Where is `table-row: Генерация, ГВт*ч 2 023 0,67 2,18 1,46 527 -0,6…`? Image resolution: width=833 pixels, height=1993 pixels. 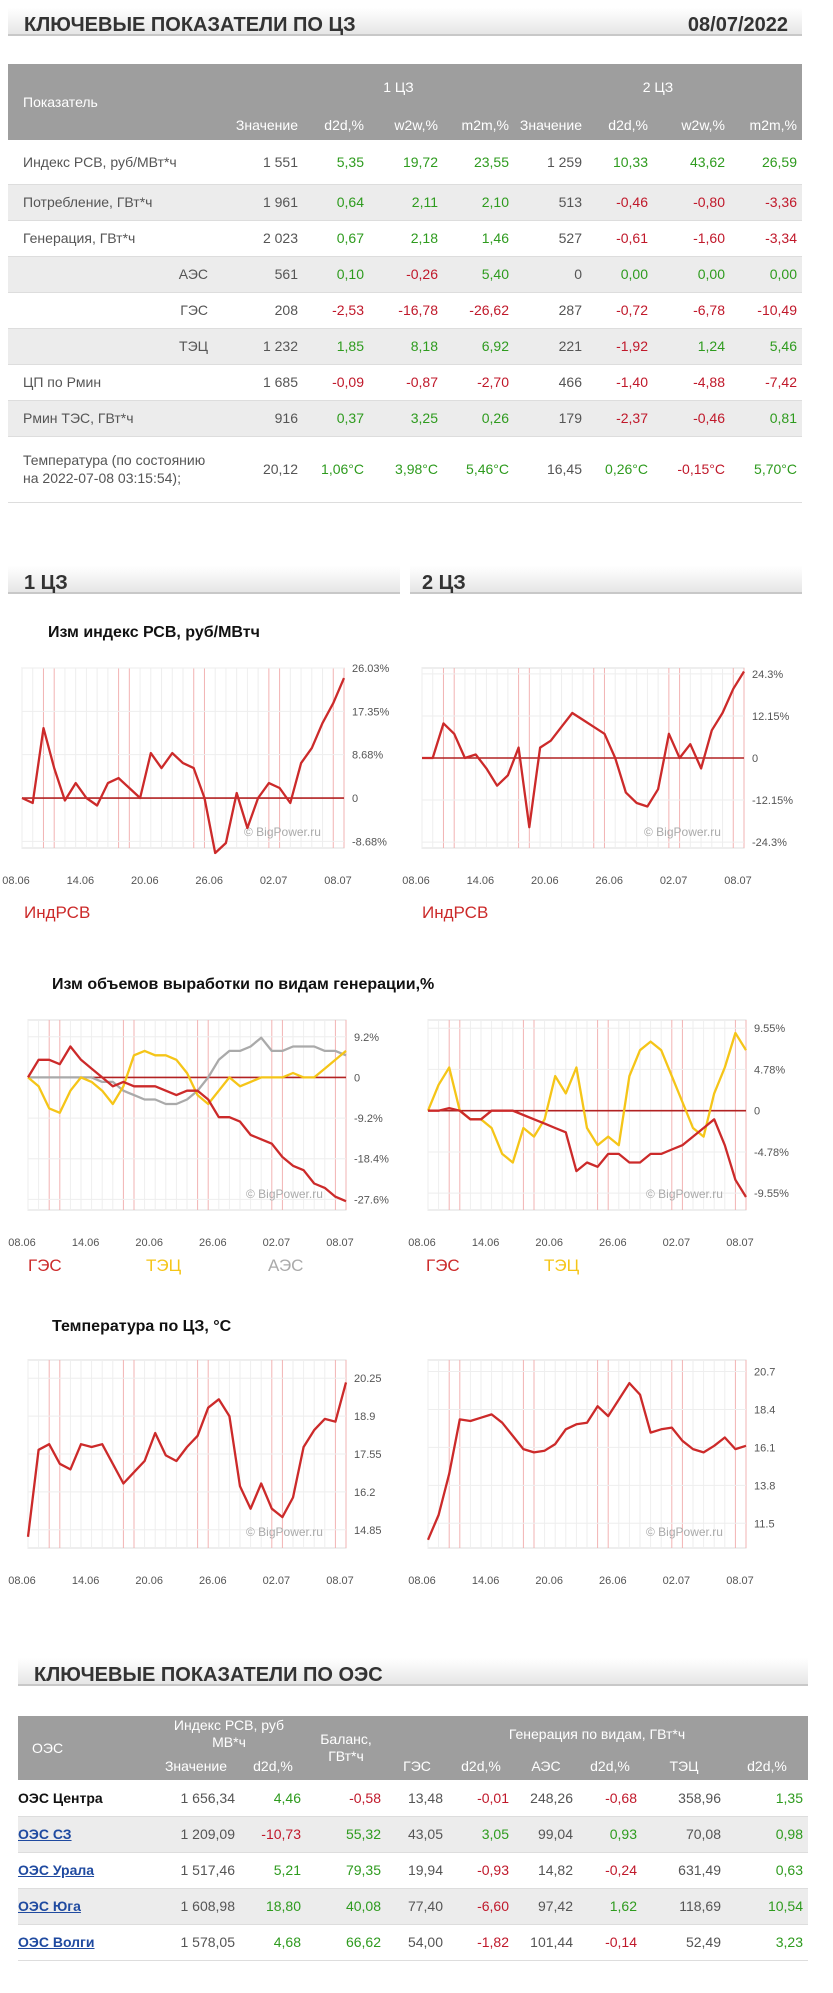
table-row: Генерация, ГВт*ч 2 023 0,67 2,18 1,46 527 -0,6… is located at coordinates (405, 238).